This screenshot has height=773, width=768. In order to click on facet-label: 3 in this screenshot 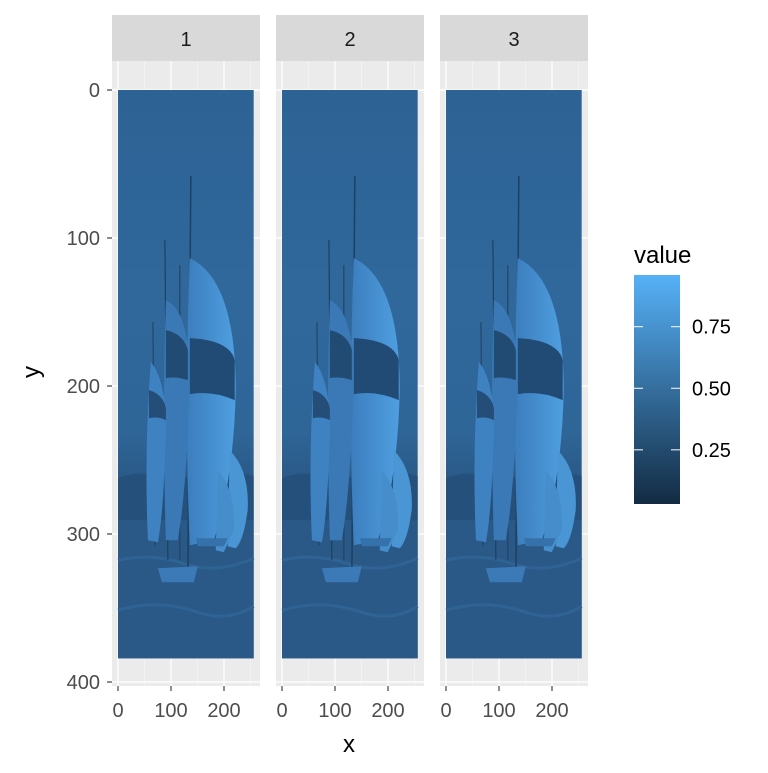, I will do `click(513, 40)`.